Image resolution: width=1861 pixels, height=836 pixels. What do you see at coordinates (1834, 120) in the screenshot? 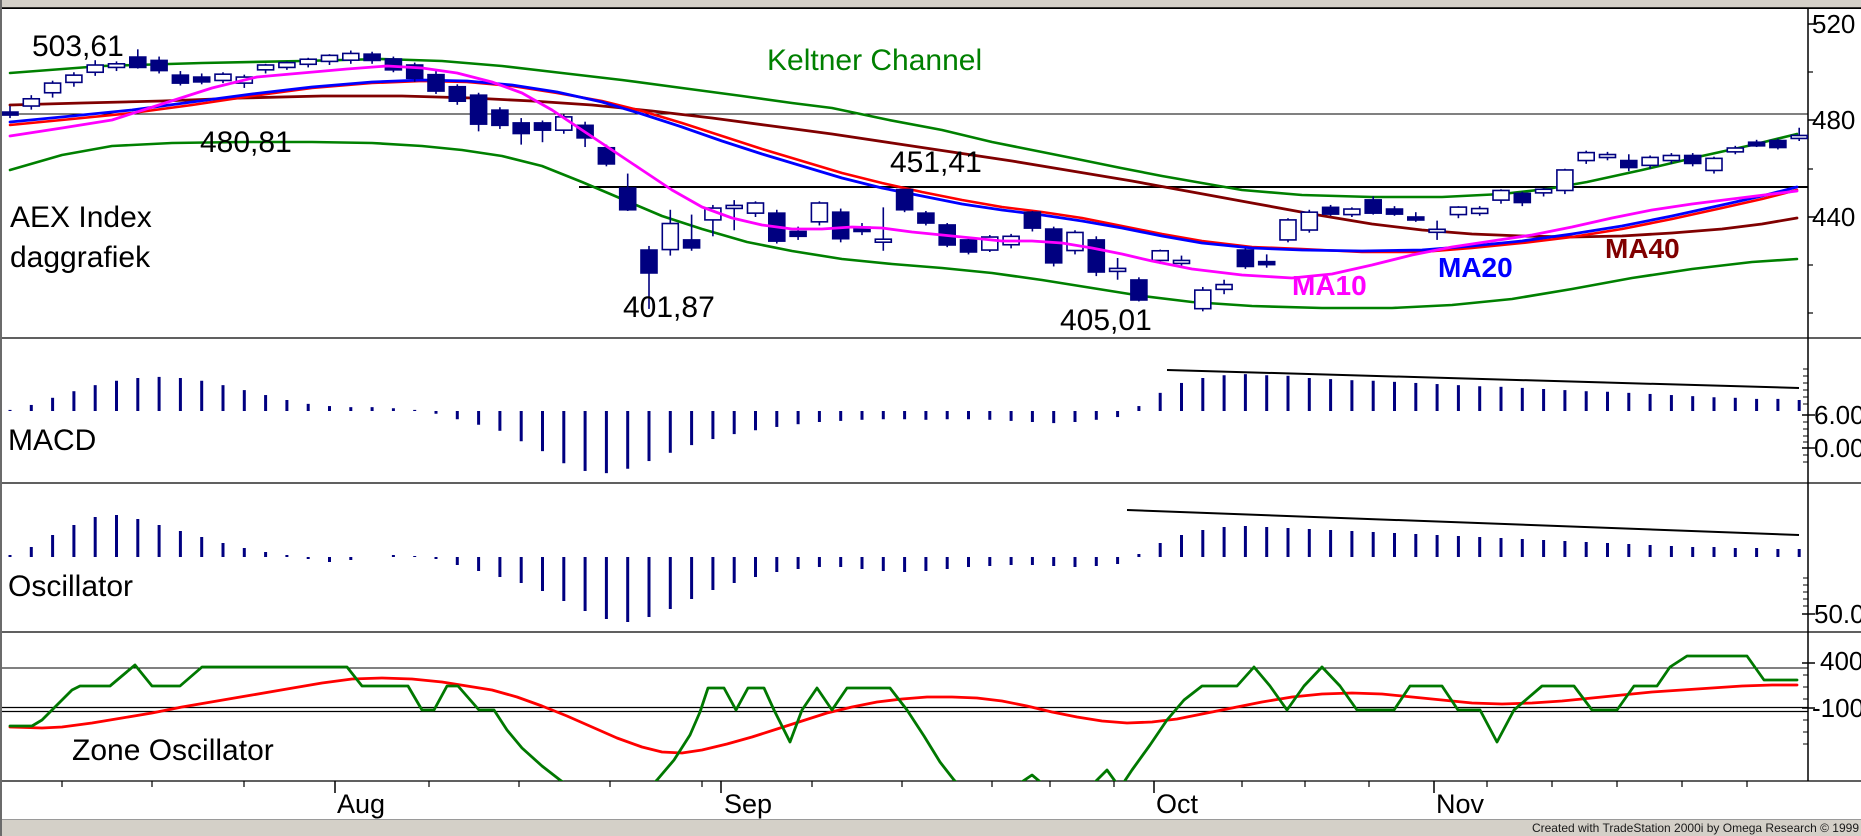
I see `price-axis-tick-480: 480` at bounding box center [1834, 120].